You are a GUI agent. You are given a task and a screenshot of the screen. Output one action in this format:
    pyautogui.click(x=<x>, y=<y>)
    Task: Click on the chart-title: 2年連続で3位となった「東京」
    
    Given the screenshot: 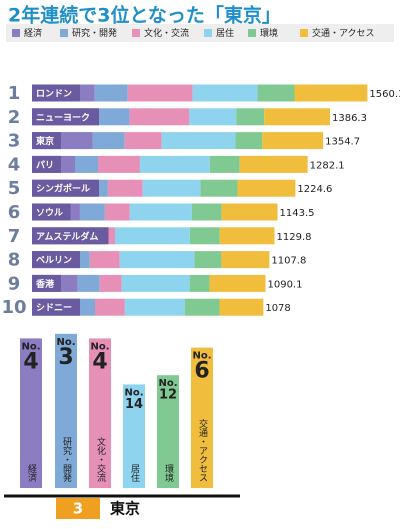 What is the action you would take?
    pyautogui.click(x=144, y=15)
    